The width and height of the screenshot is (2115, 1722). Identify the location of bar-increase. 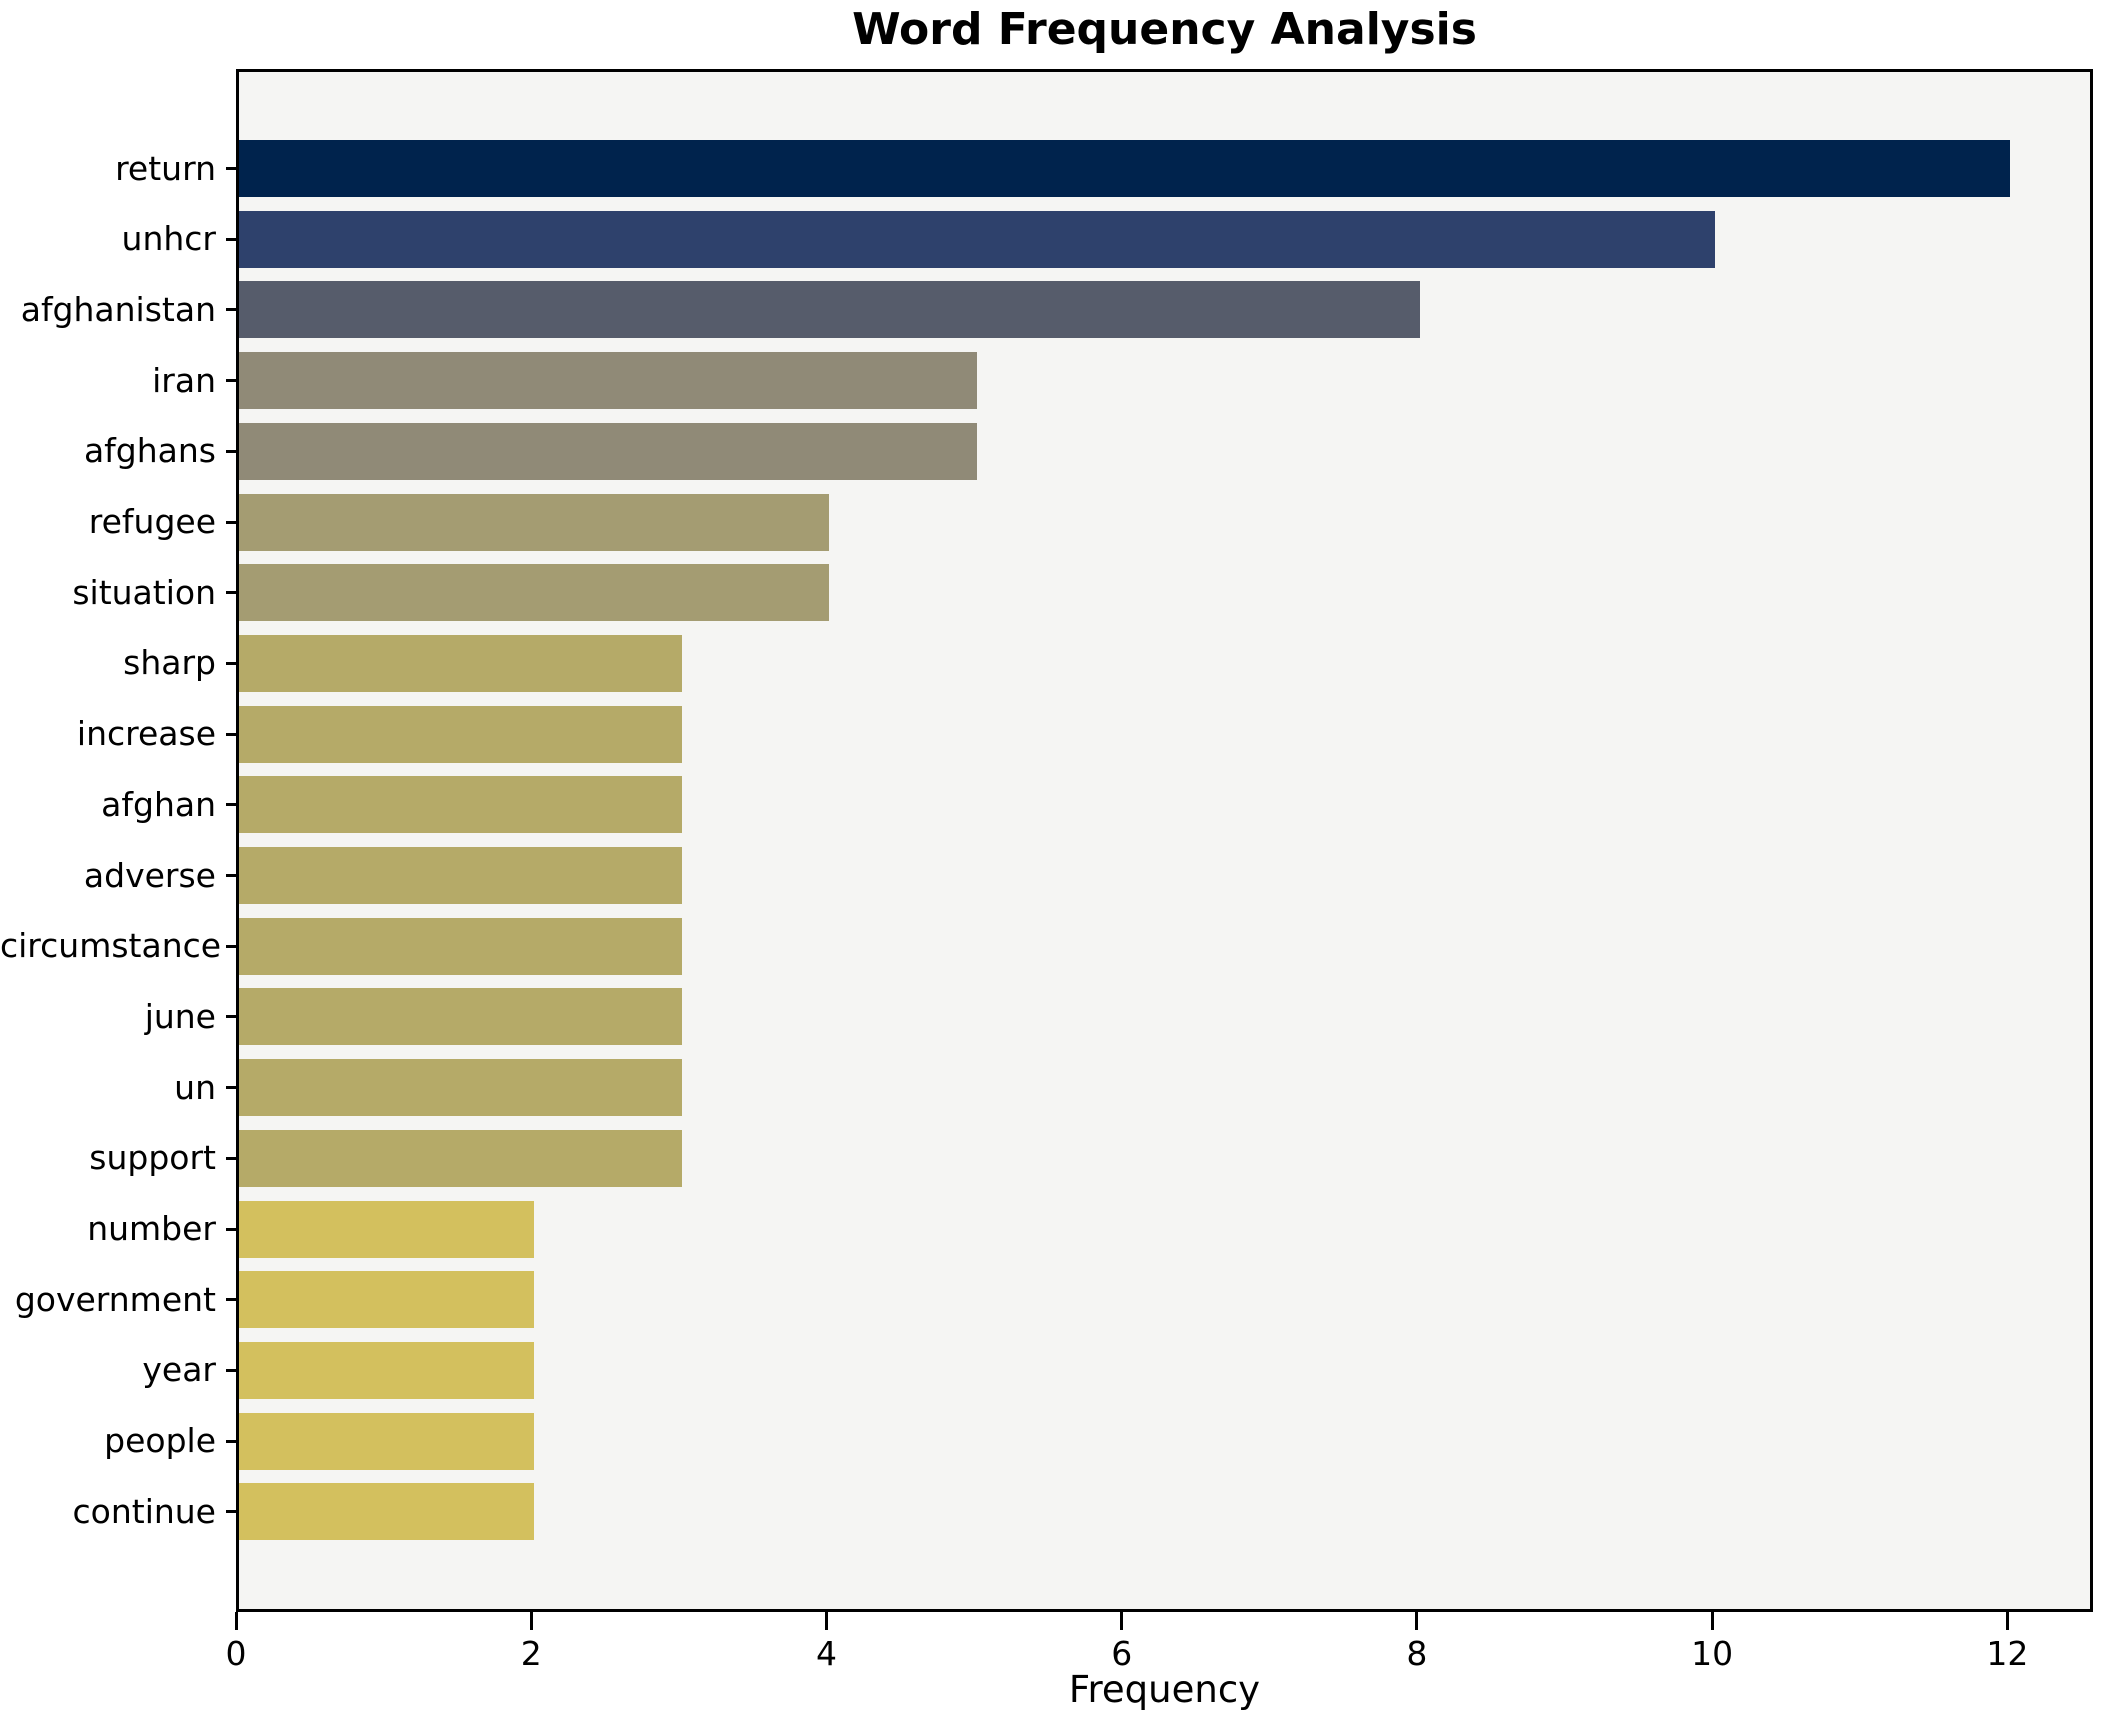
(460, 734).